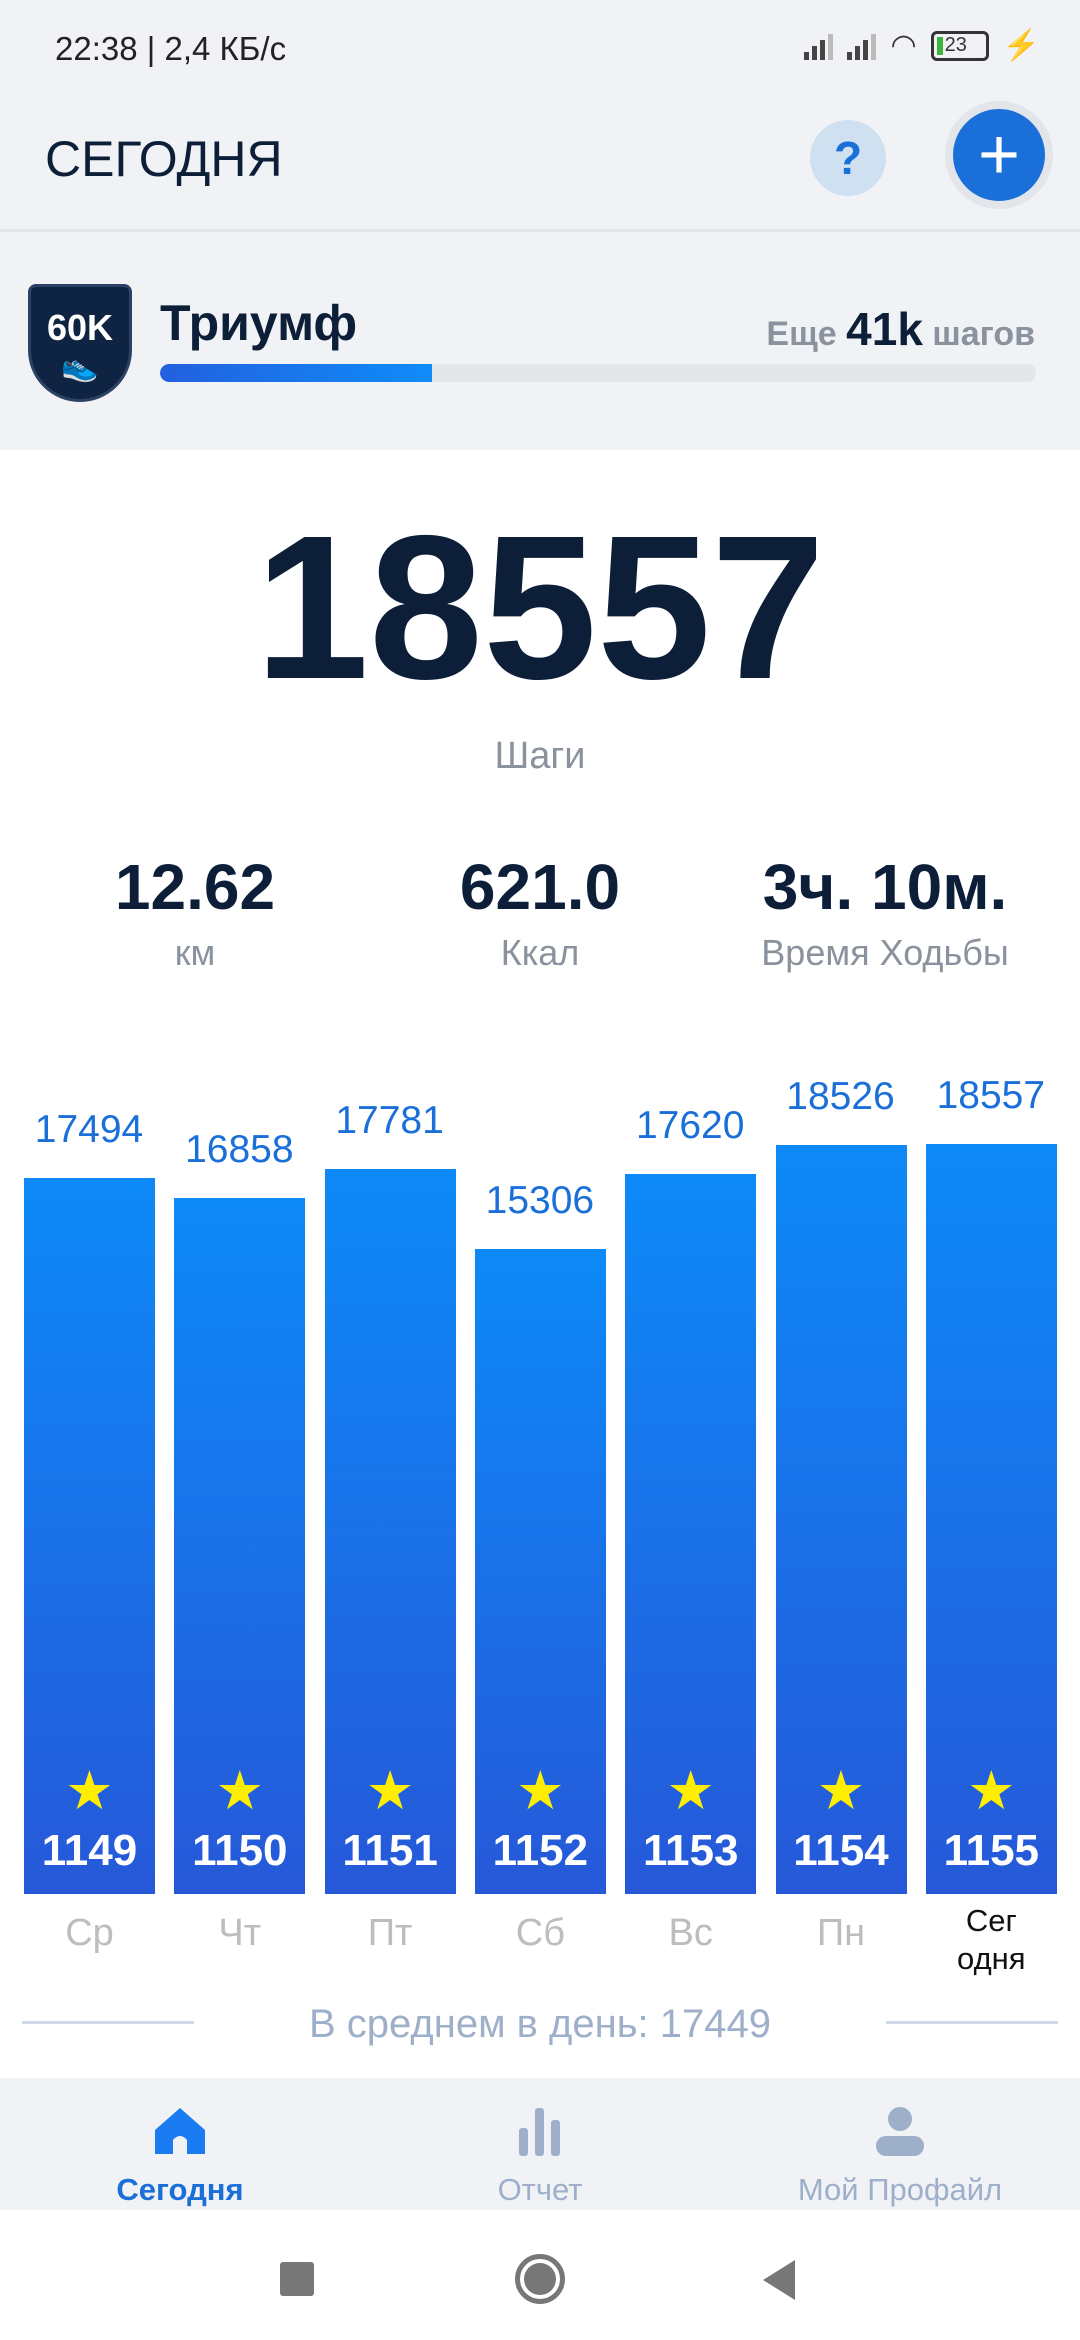 This screenshot has width=1080, height=2340. What do you see at coordinates (171, 48) in the screenshot?
I see `status-time: 22:38 | 2,4 КБ/с` at bounding box center [171, 48].